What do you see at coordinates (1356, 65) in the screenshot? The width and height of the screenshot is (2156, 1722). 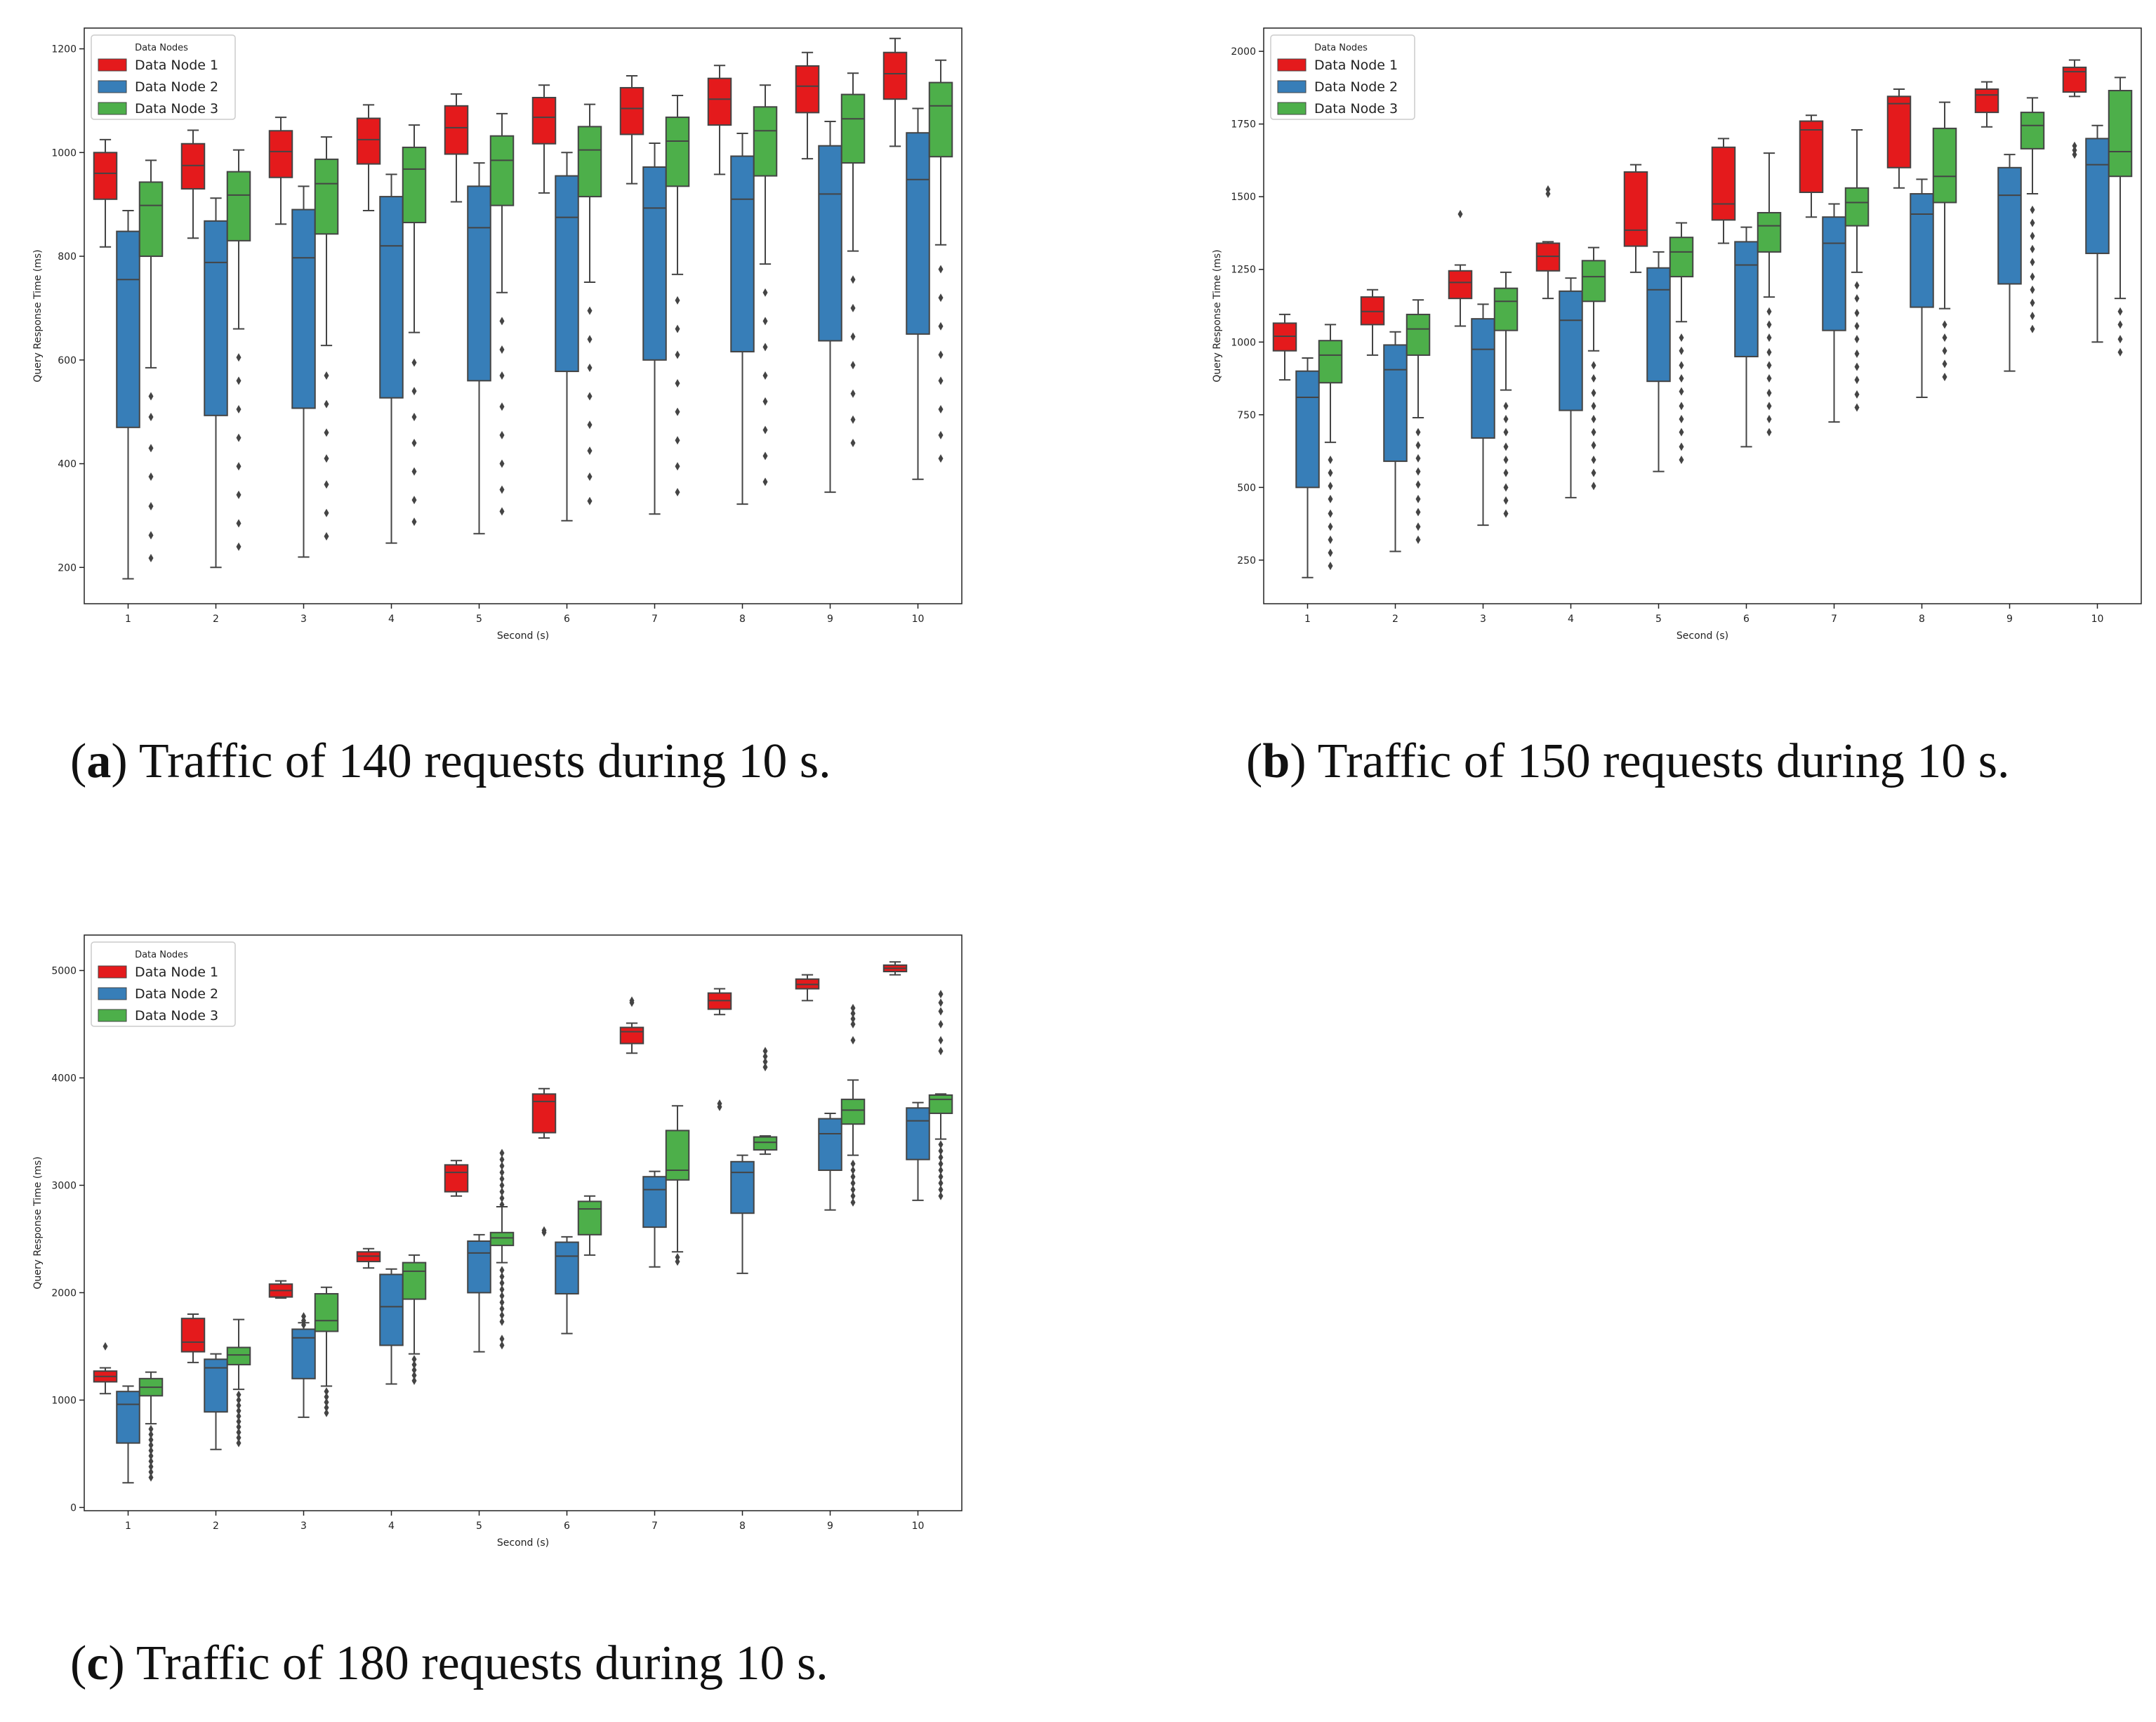 I see `legend-label: Data Node 1` at bounding box center [1356, 65].